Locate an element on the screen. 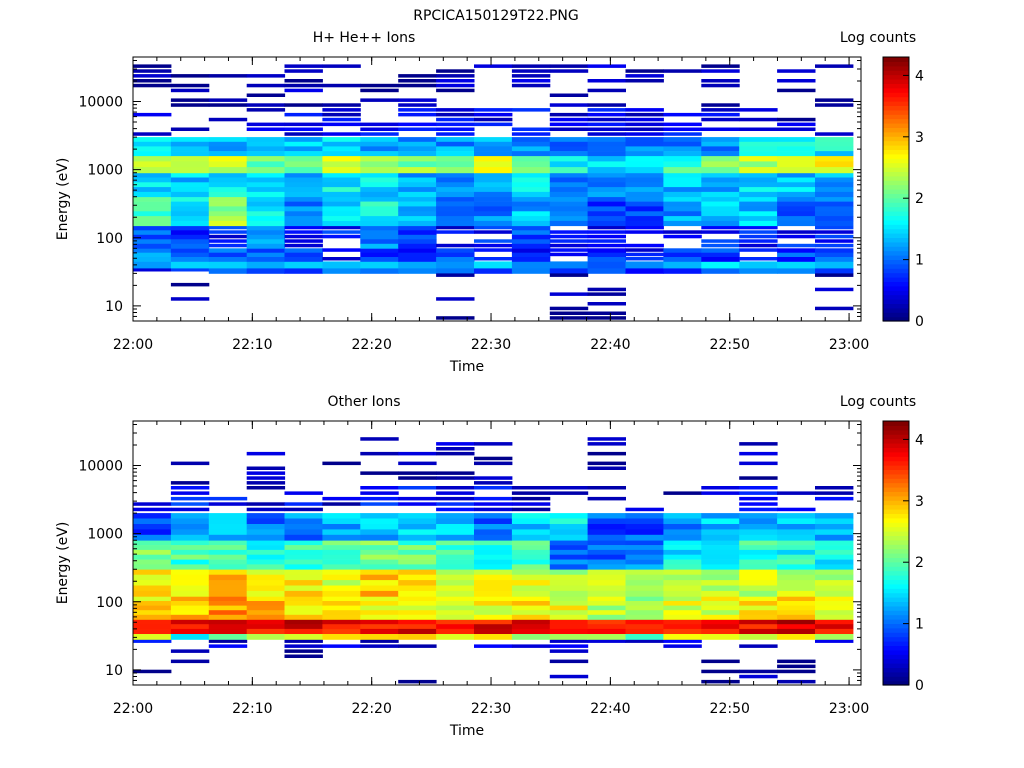  x-tick-label: 22:50 is located at coordinates (730, 709).